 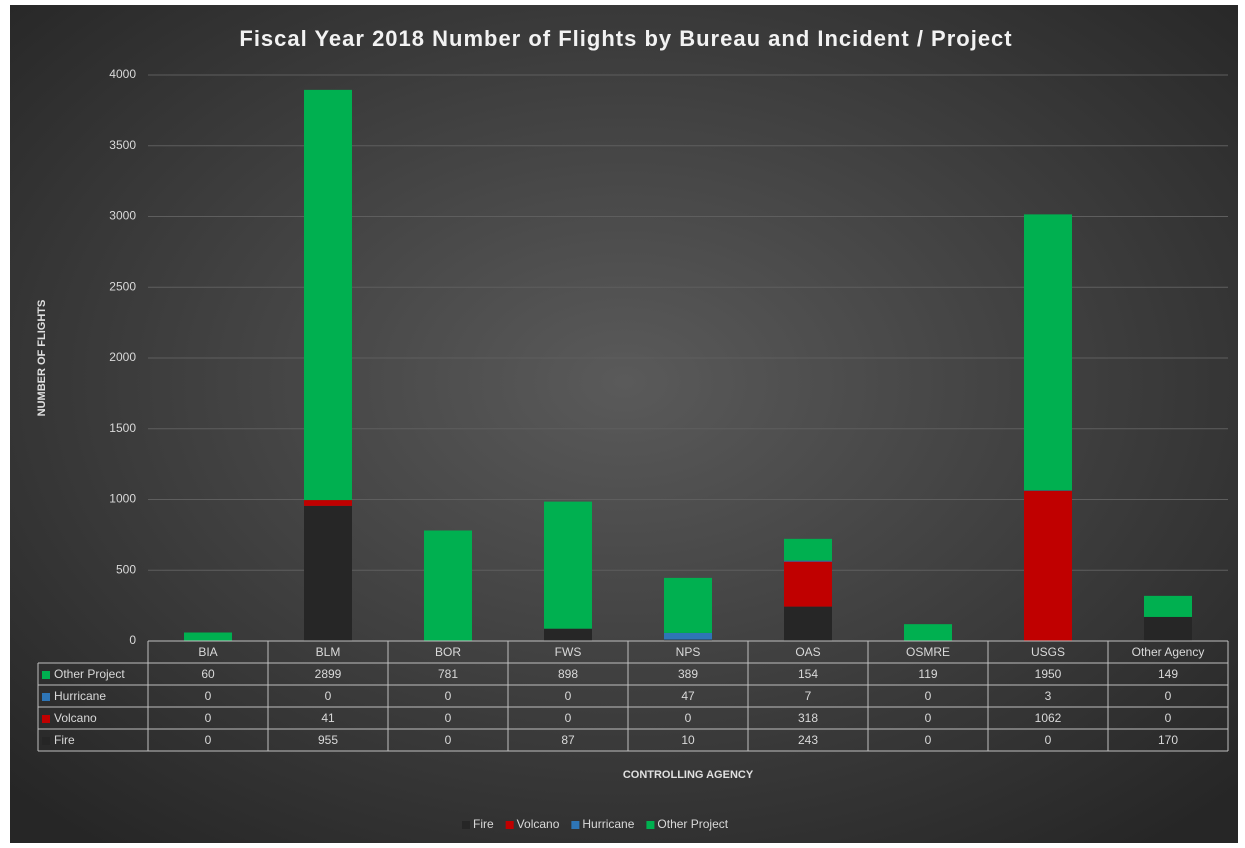 I want to click on table-value: 898, so click(x=568, y=674).